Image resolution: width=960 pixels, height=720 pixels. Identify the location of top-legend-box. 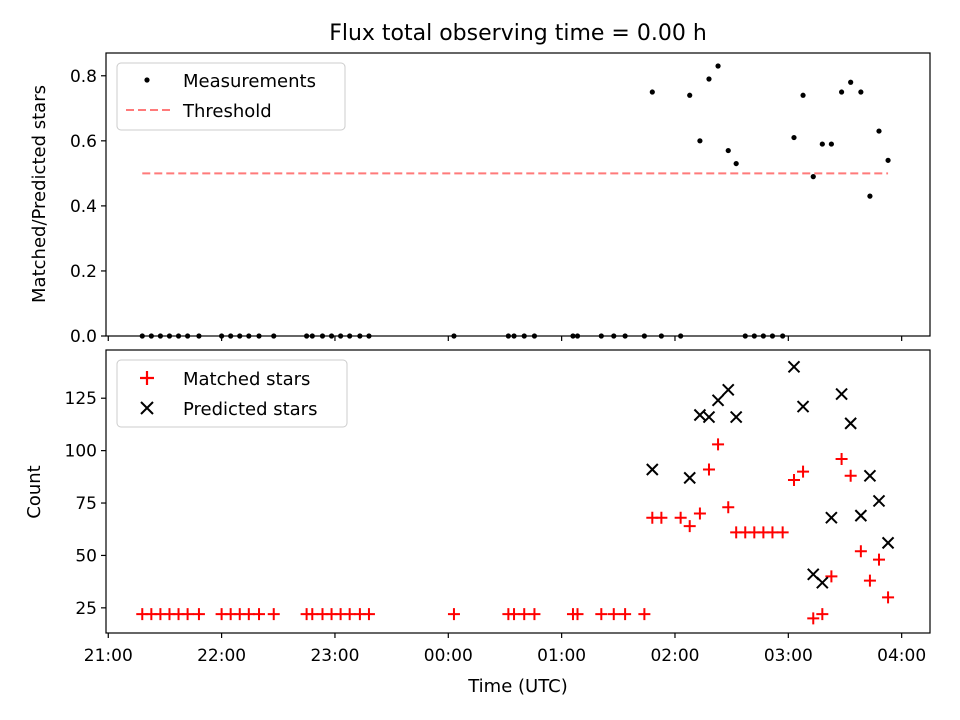
(231, 96).